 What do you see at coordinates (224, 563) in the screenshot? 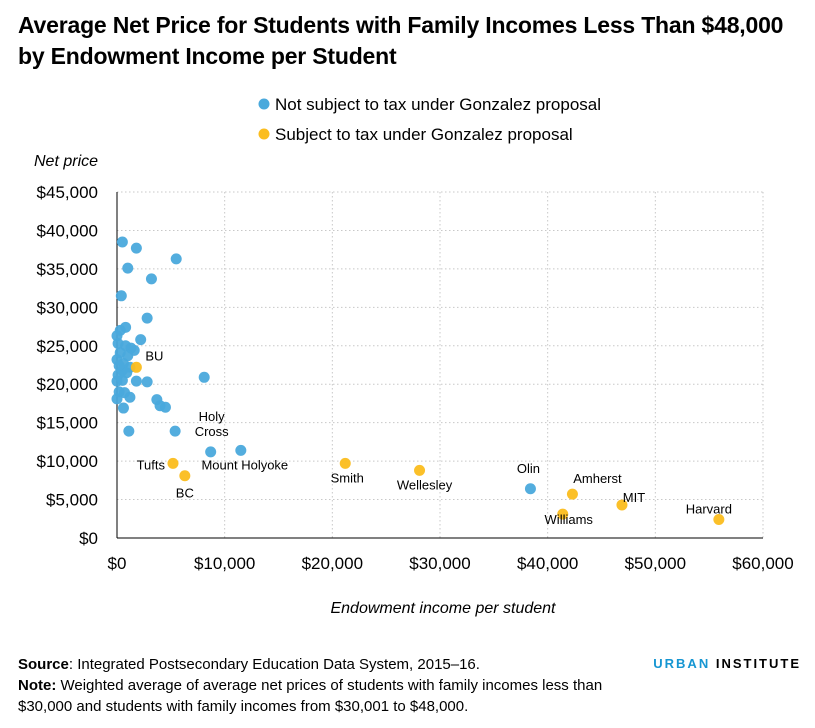
I see `x-tick-label: $10,000` at bounding box center [224, 563].